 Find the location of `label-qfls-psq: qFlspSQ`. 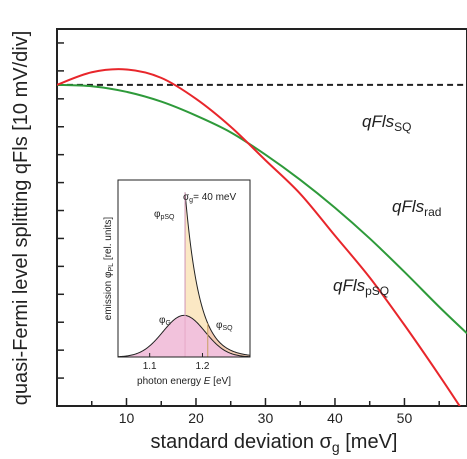

label-qfls-psq: qFlspSQ is located at coordinates (361, 287).